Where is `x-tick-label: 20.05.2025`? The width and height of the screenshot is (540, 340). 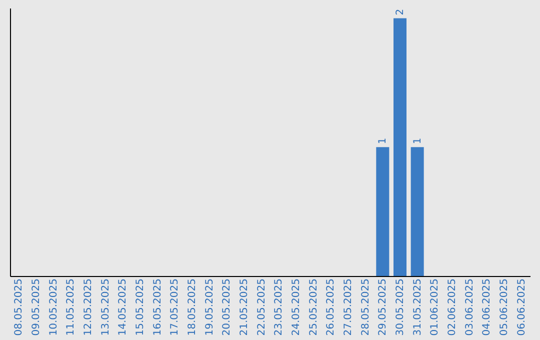
x-tick-label: 20.05.2025 is located at coordinates (227, 307).